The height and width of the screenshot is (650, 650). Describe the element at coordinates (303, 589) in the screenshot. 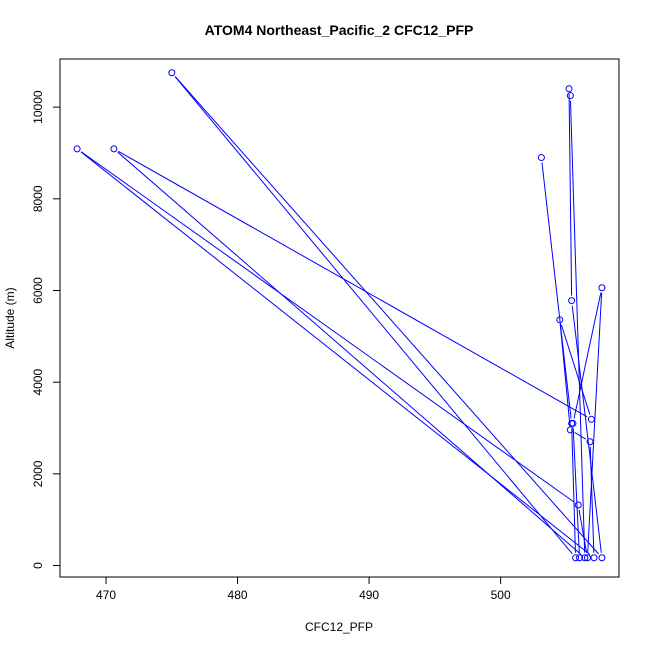

I see `x-axis: 470 480 490 500` at that location.